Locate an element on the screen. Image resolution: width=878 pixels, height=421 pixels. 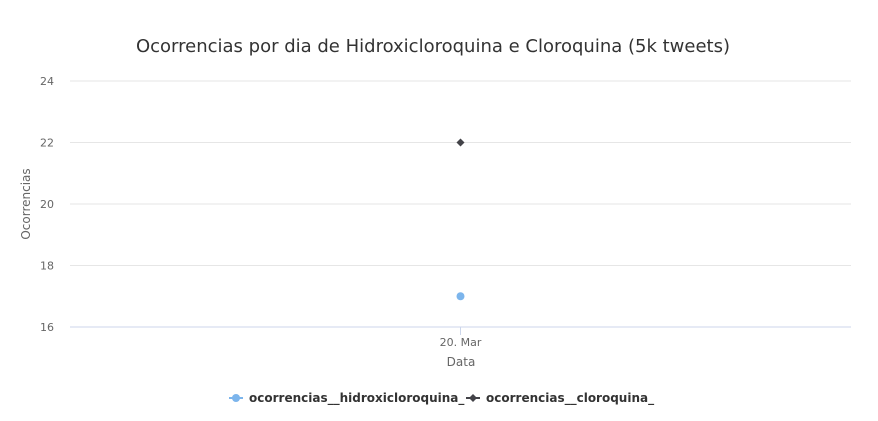
y-tick-labels: 16 18 20 22 24 is located at coordinates (47, 204).